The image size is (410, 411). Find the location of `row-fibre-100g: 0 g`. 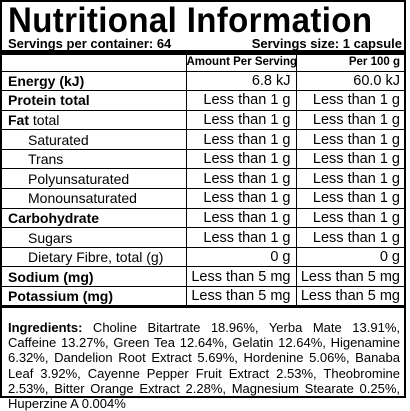

row-fibre-100g: 0 g is located at coordinates (349, 257).